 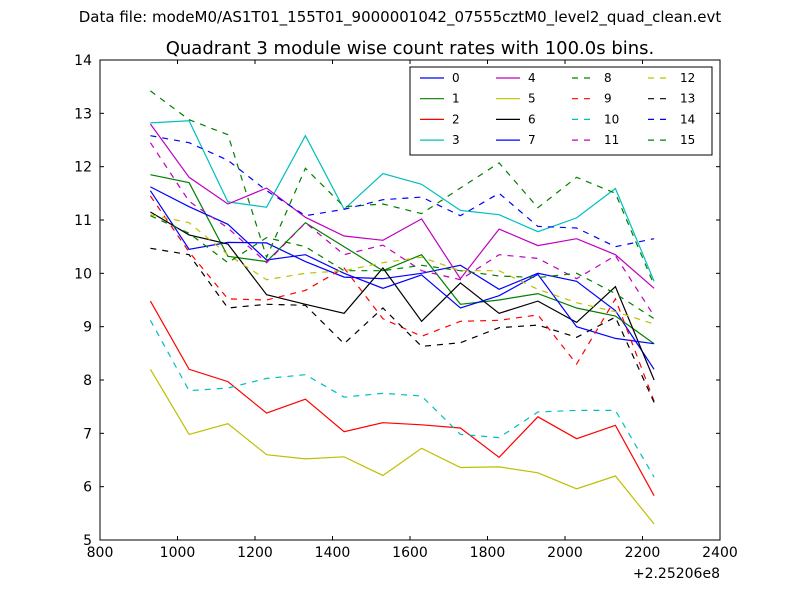 What do you see at coordinates (720, 553) in the screenshot?
I see `x-tick-label: 2400` at bounding box center [720, 553].